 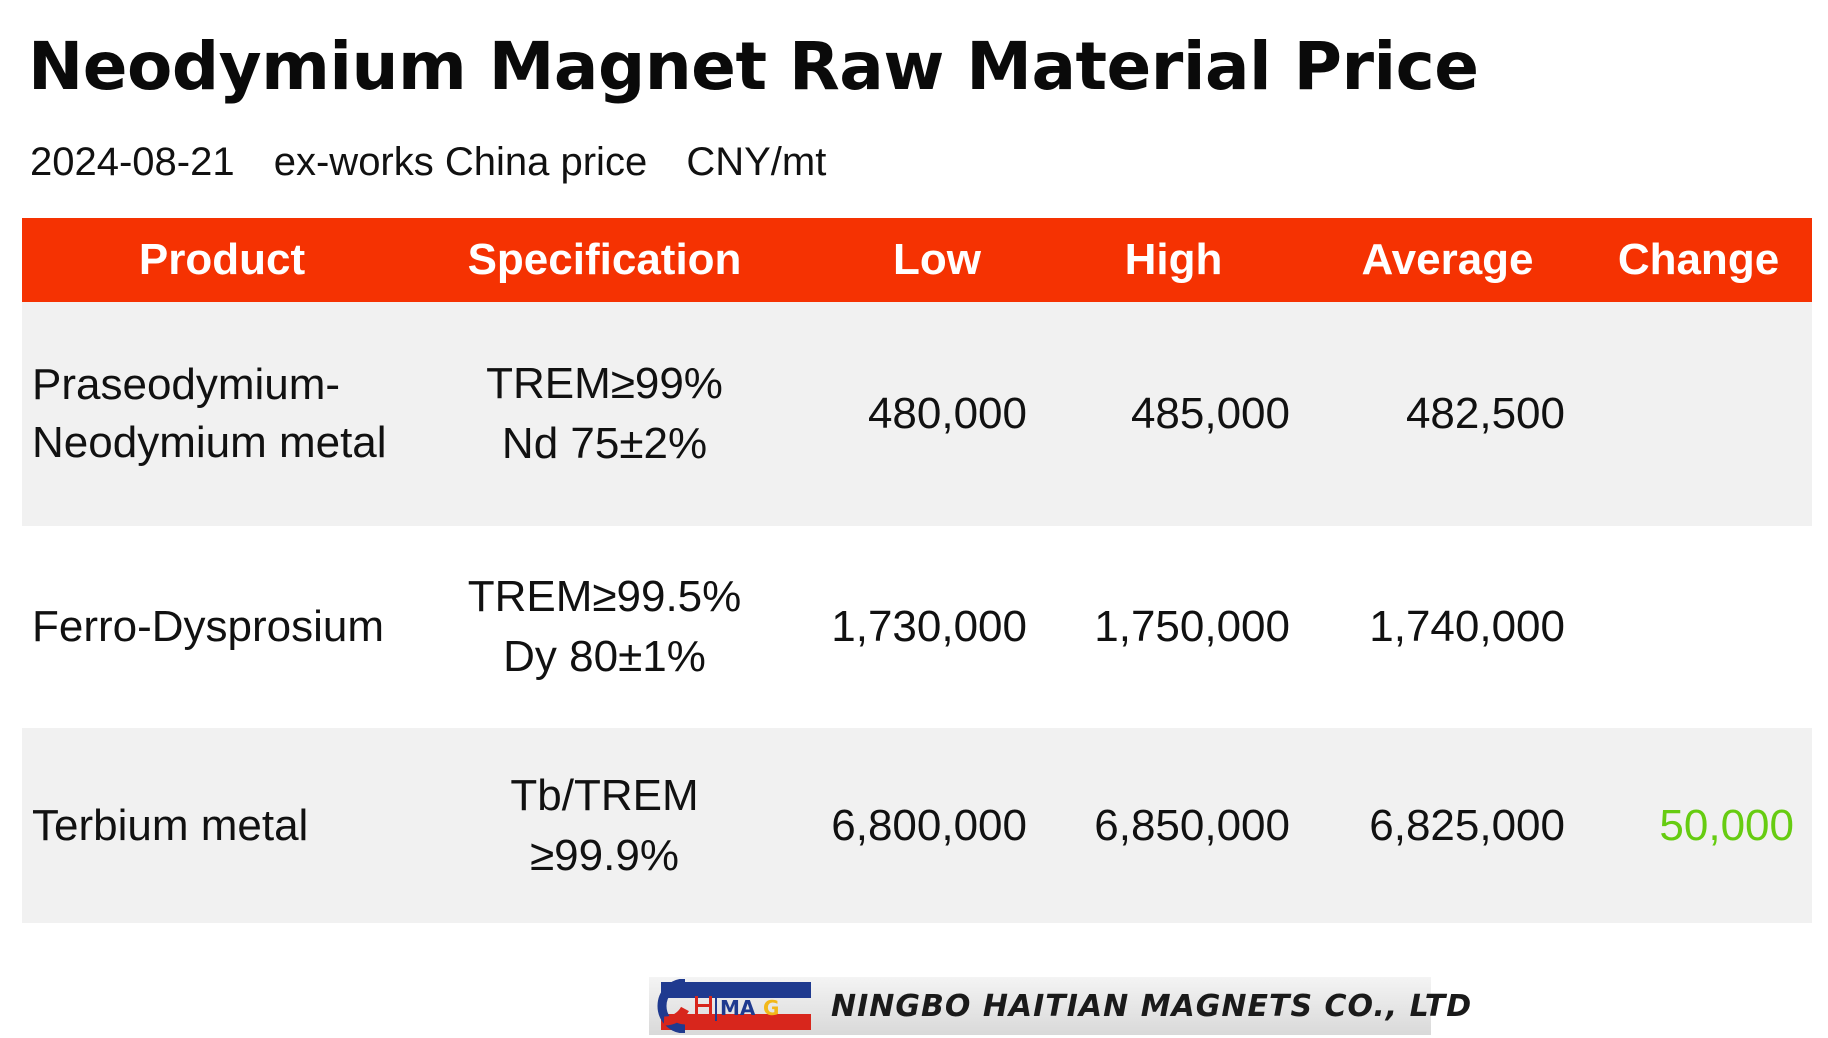 I want to click on column-header-change: Change, so click(x=1698, y=259).